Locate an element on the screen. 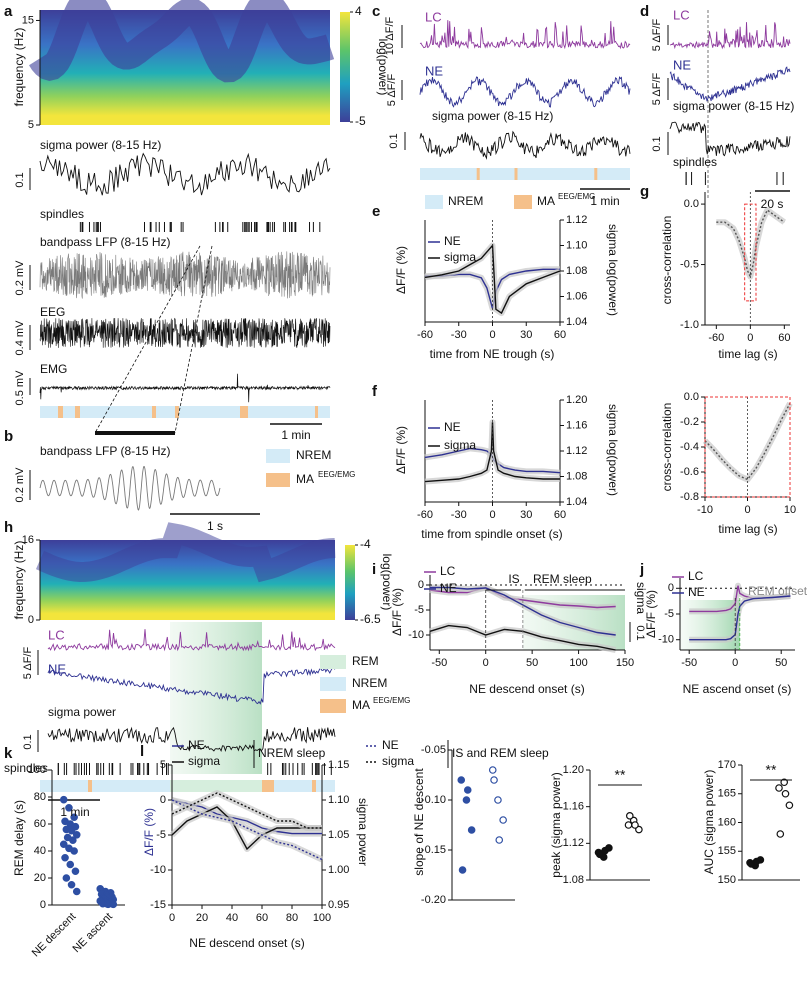 This screenshot has width=811, height=996. y-tick-label: 160 is located at coordinates (727, 822).